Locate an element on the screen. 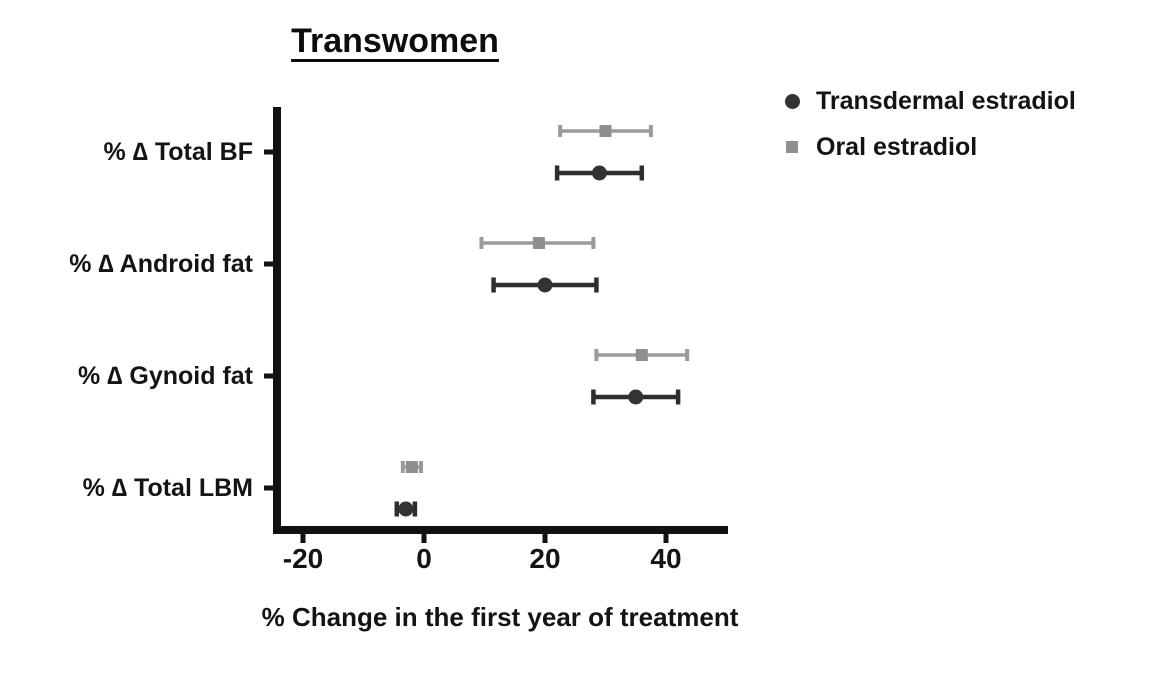 This screenshot has height=680, width=1153. legend: Transdermal estradiol Oral estradiol is located at coordinates (930, 132).